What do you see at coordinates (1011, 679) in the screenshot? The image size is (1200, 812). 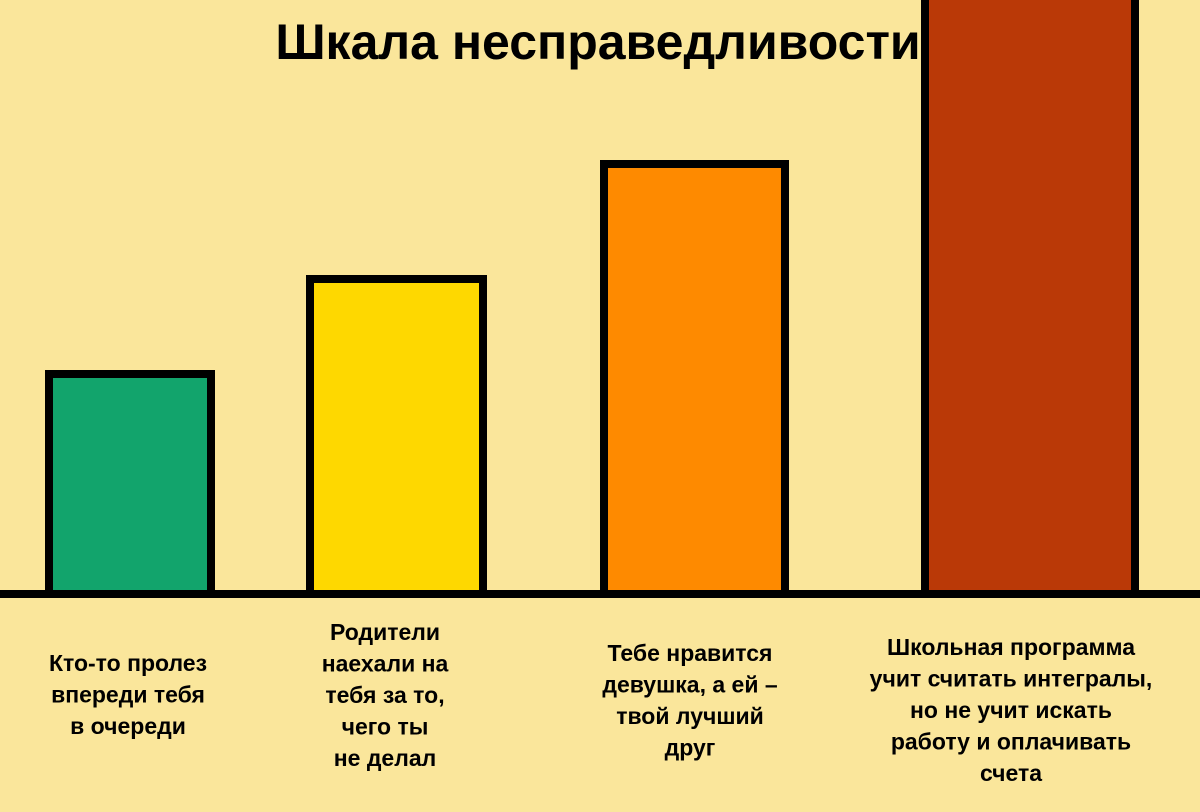 I see `category-label-line: учит считать интегралы,` at bounding box center [1011, 679].